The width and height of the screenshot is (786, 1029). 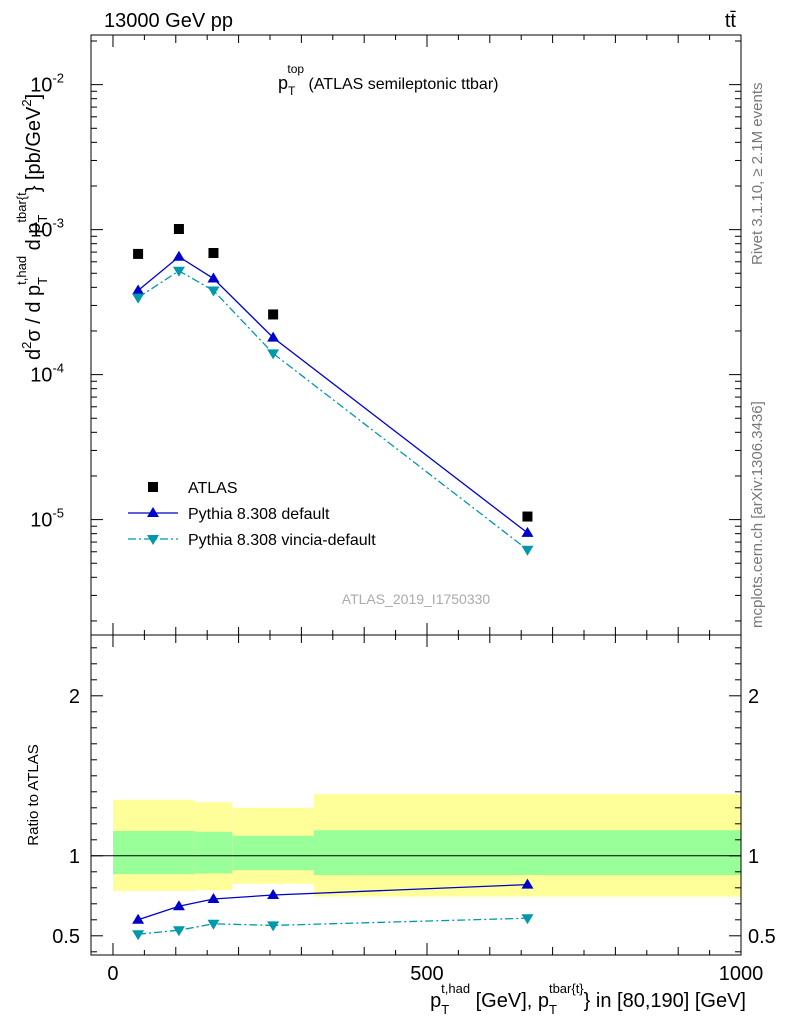 What do you see at coordinates (757, 174) in the screenshot?
I see `rivet-label: Rivet 3.1.10, ≥ 2.1M events` at bounding box center [757, 174].